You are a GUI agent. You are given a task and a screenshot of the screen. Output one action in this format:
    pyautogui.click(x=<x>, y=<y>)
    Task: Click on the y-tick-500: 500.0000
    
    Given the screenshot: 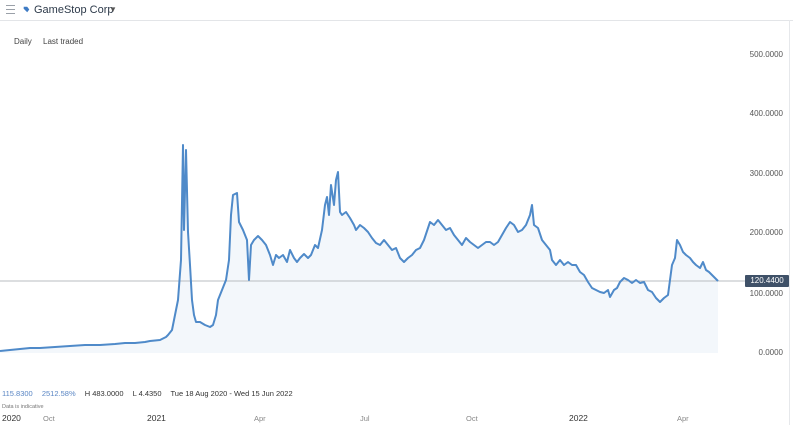 What is the action you would take?
    pyautogui.click(x=766, y=54)
    